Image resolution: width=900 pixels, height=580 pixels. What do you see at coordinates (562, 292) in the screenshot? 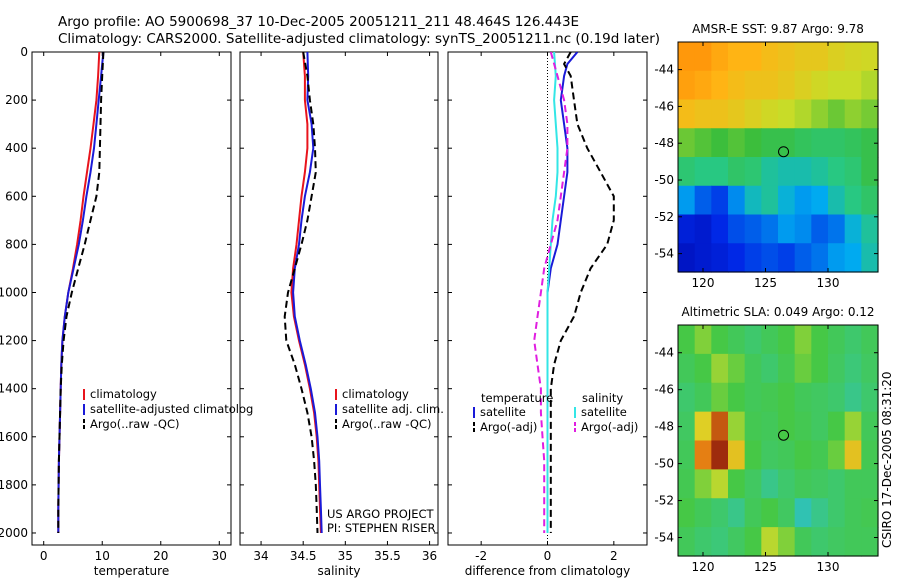
I see `series-line-temp_satellite` at bounding box center [562, 292].